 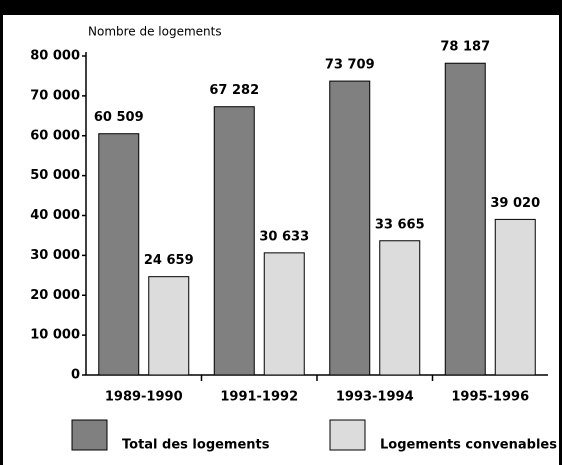 I want to click on y-tick-label: 60 000, so click(x=55, y=135).